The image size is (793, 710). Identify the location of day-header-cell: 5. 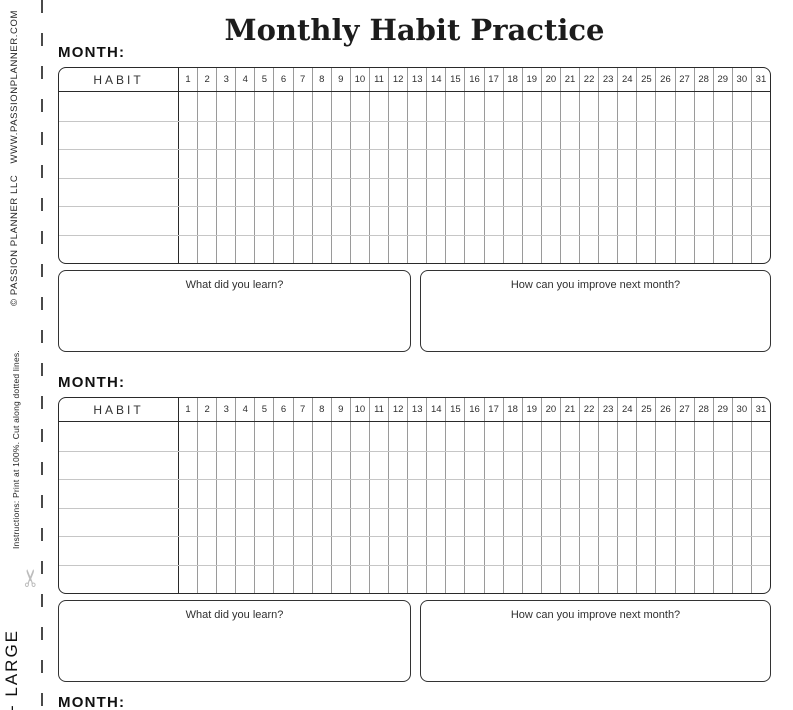
(263, 79).